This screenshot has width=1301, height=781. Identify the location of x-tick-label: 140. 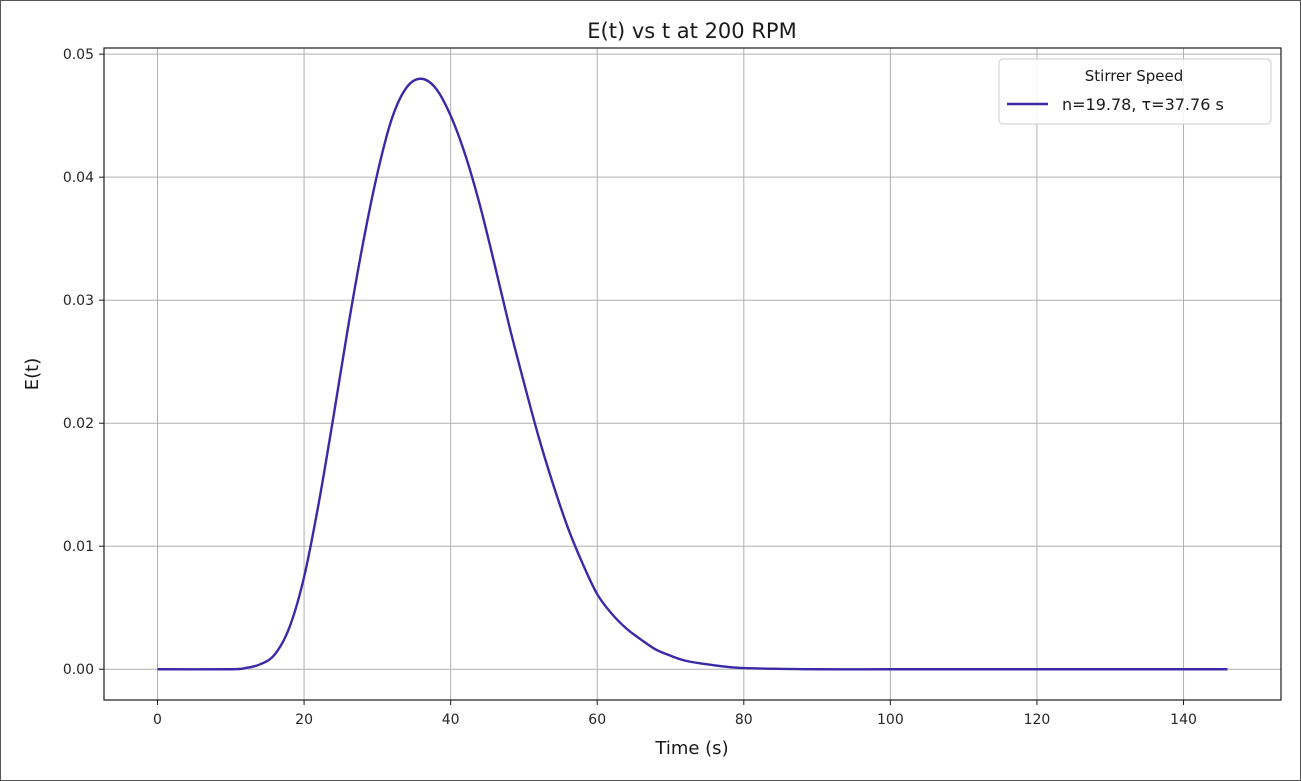
(1183, 720).